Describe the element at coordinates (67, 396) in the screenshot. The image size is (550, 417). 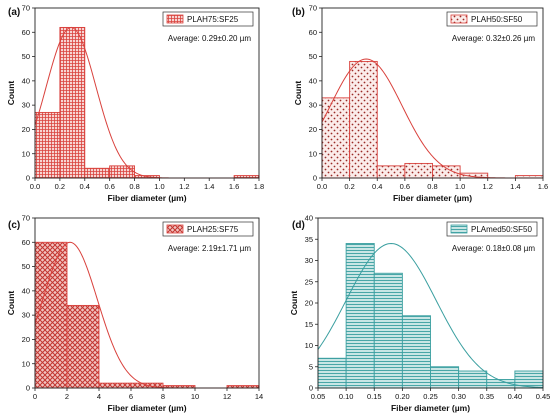
I see `x-tick-label: 2` at that location.